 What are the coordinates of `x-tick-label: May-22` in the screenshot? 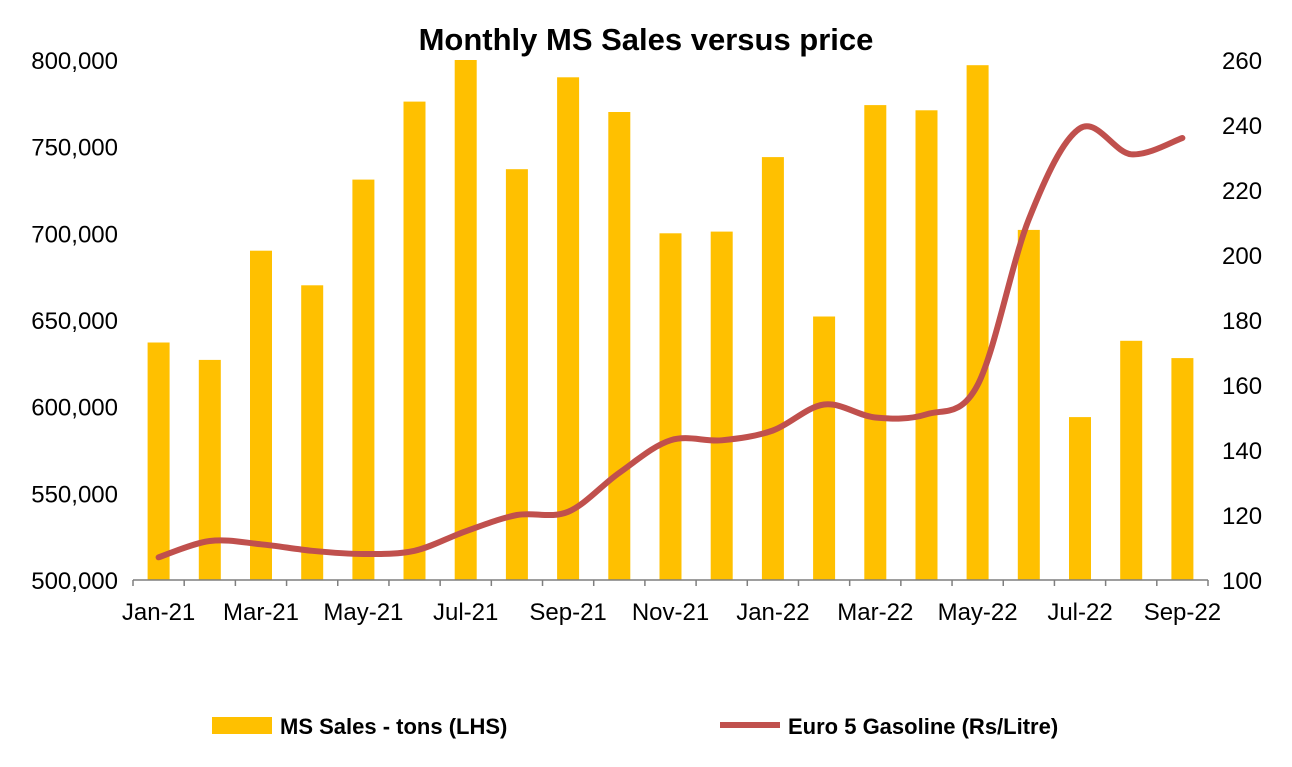 It's located at (978, 612).